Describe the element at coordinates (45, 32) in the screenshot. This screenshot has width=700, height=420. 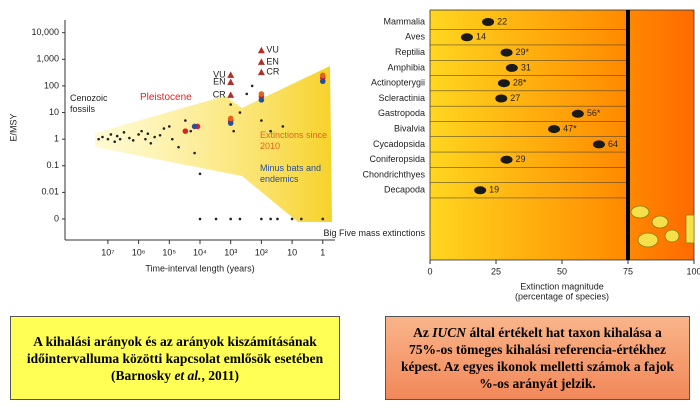
I see `y-tick-label: 10,000` at that location.